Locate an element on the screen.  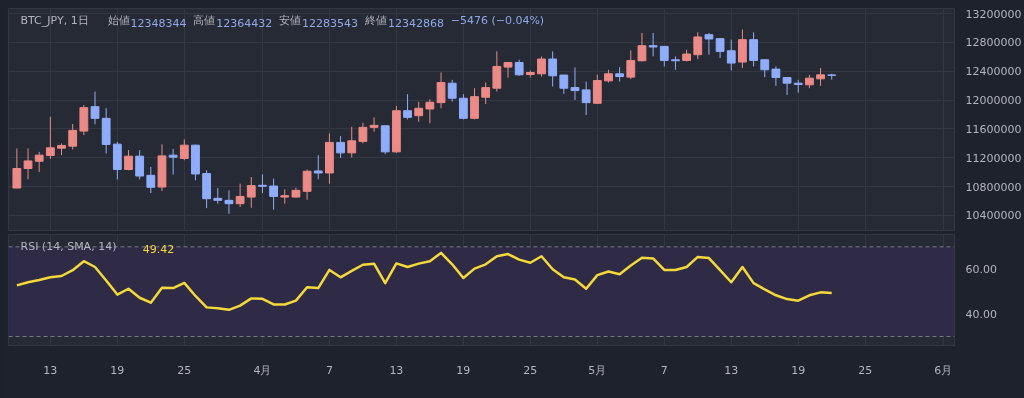
y-tick-label: 12000000 is located at coordinates (993, 101).